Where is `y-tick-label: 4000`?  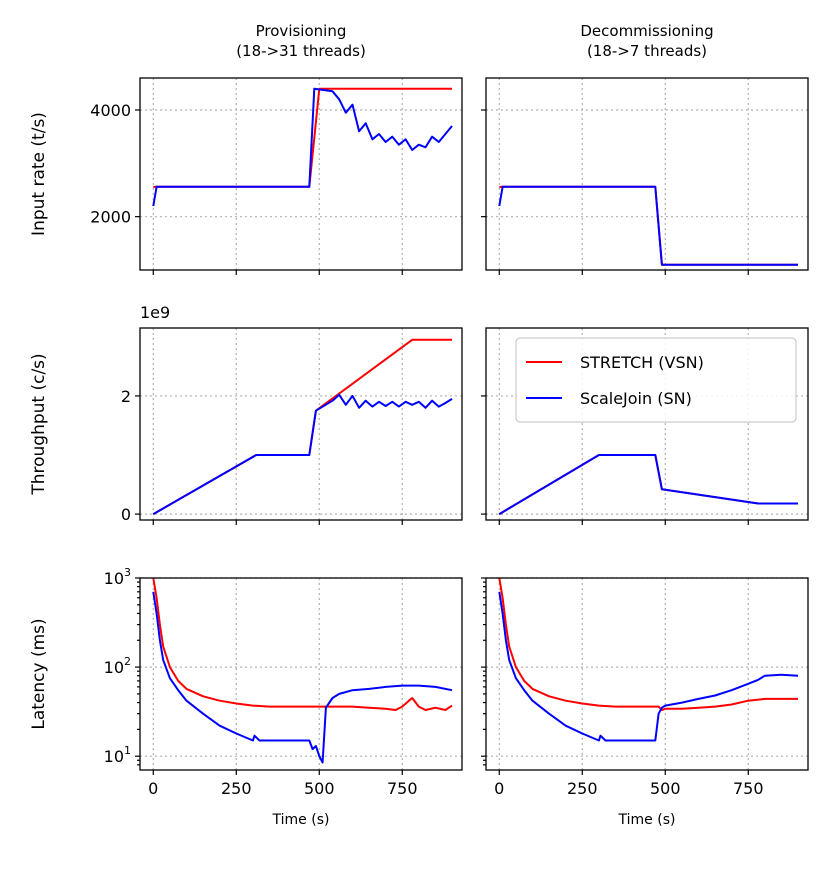
y-tick-label: 4000 is located at coordinates (110, 110).